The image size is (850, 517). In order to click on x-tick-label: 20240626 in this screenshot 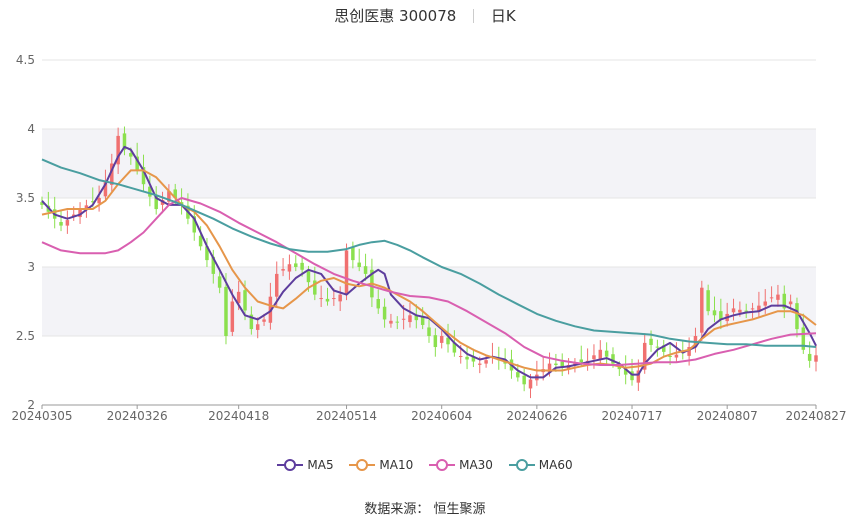, I will do `click(536, 416)`.